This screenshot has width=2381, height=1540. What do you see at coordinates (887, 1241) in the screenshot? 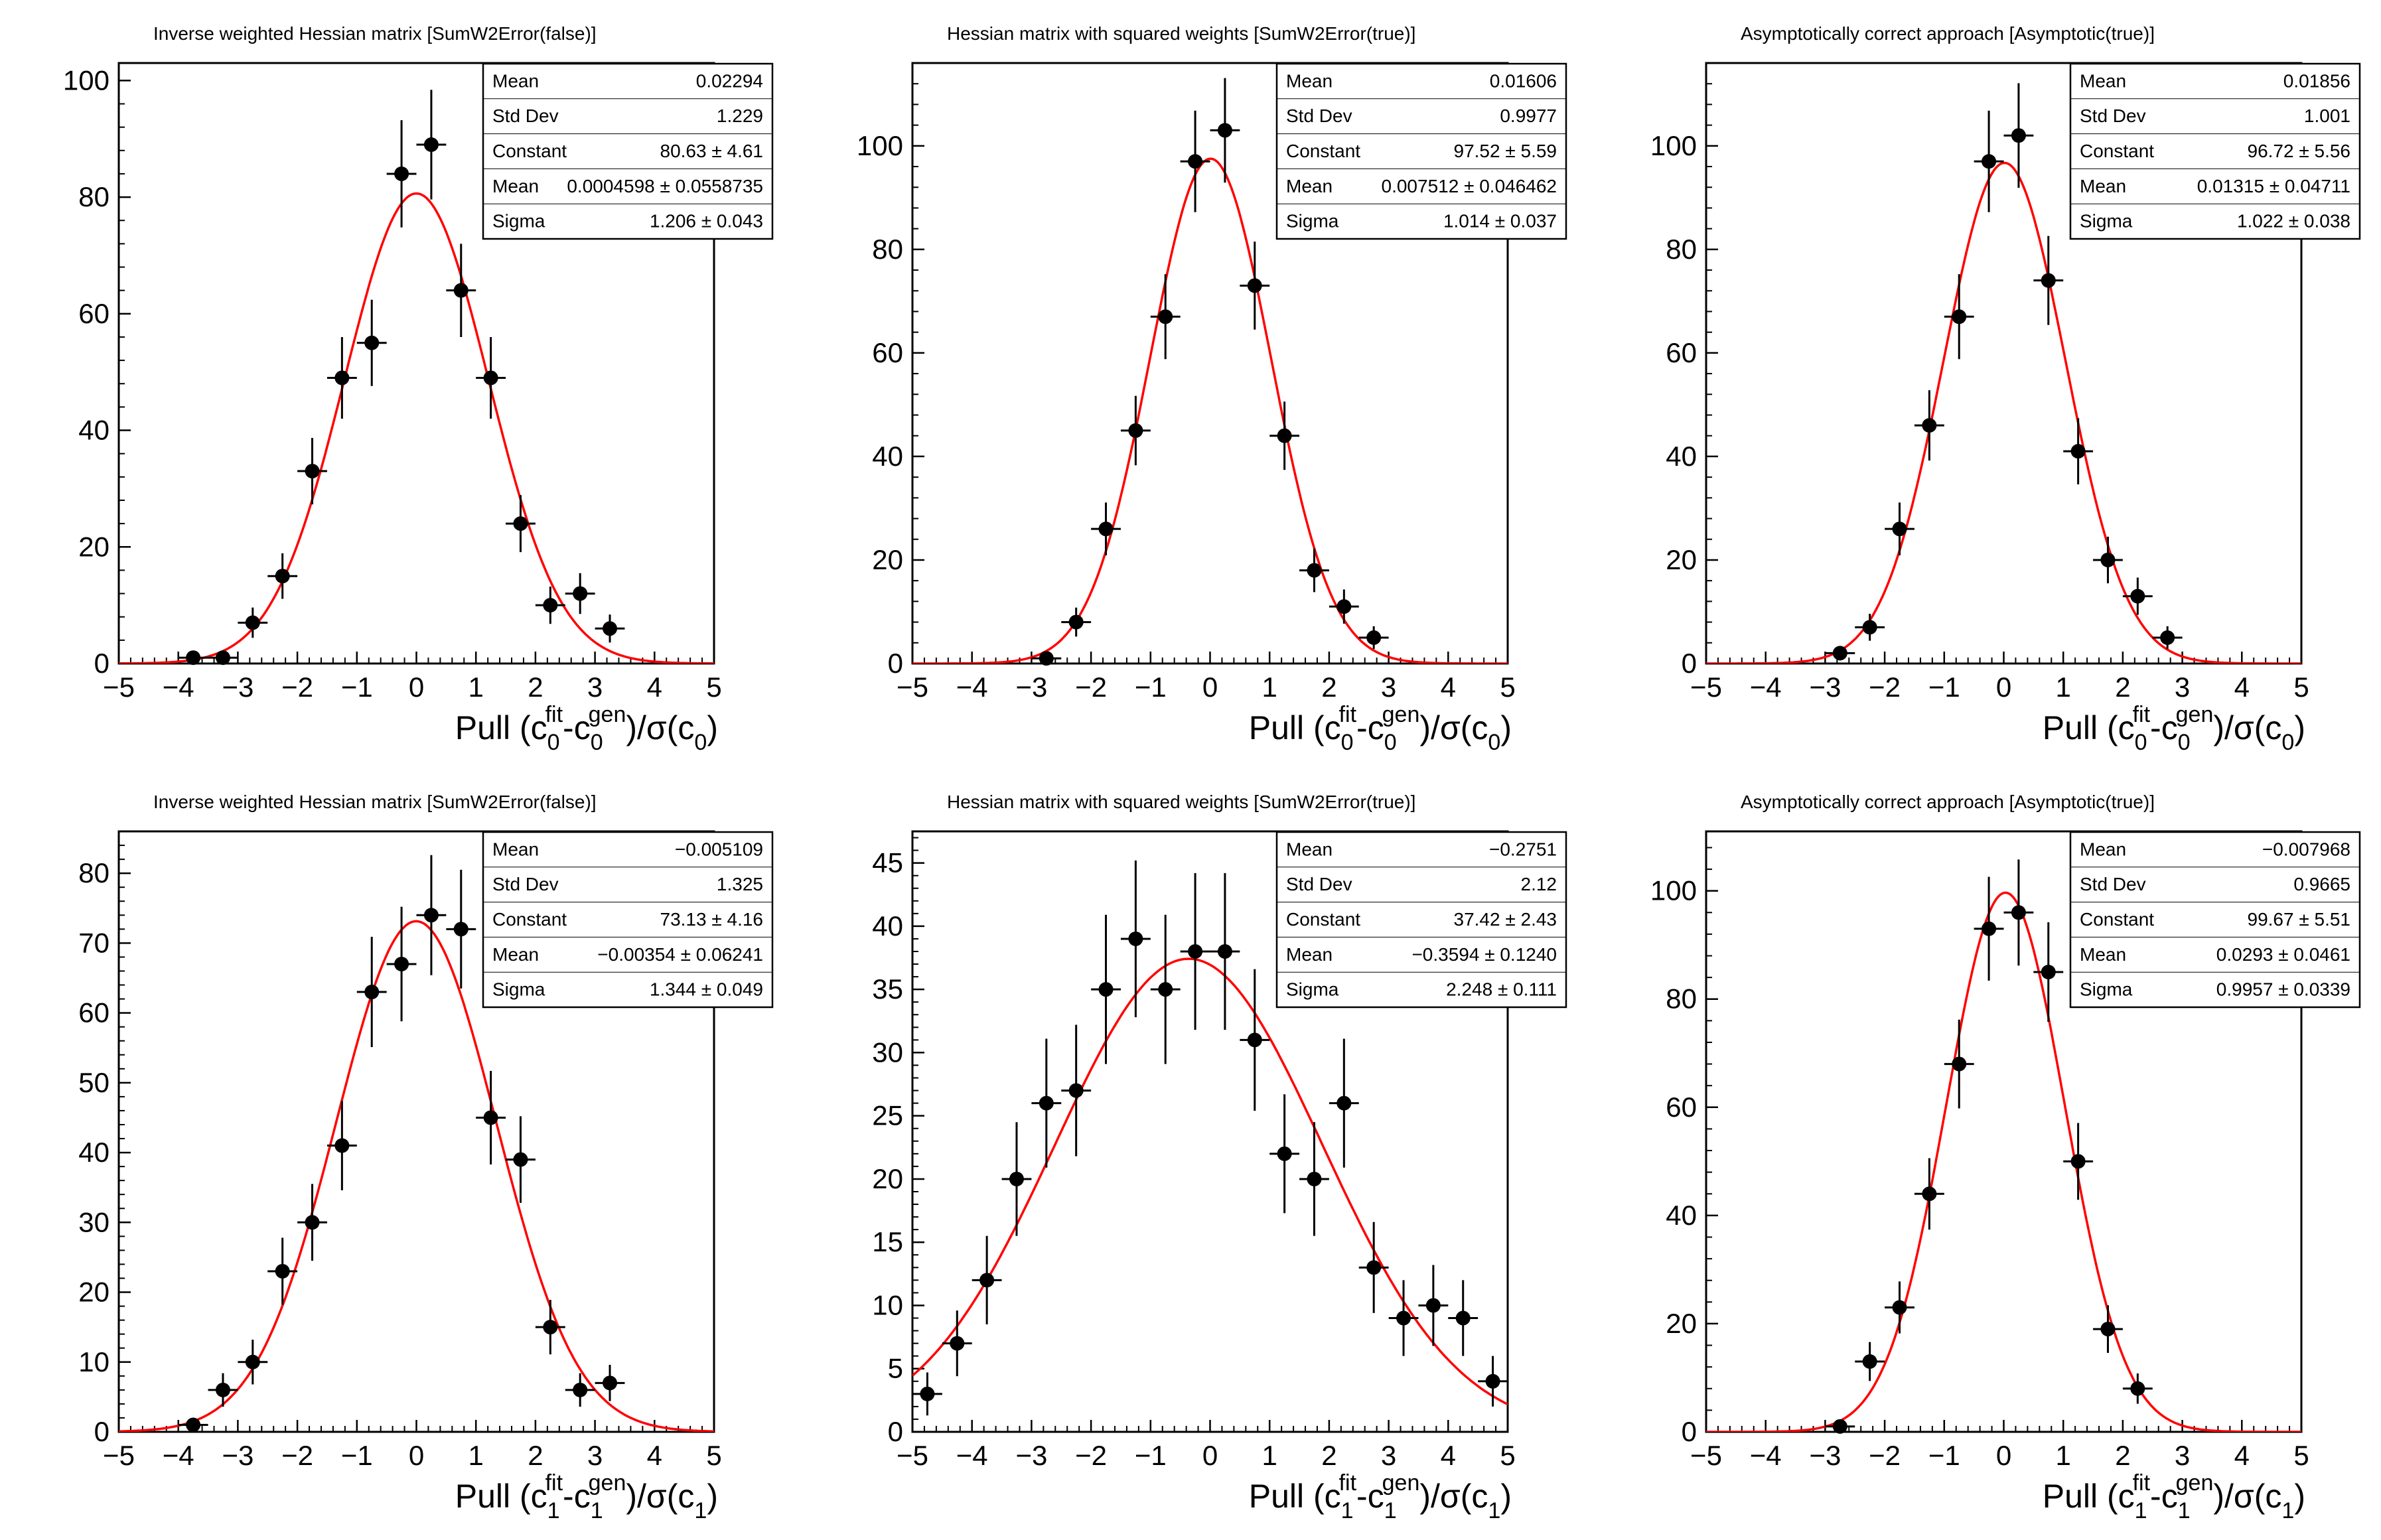
I see `y-tick-label: 15` at bounding box center [887, 1241].